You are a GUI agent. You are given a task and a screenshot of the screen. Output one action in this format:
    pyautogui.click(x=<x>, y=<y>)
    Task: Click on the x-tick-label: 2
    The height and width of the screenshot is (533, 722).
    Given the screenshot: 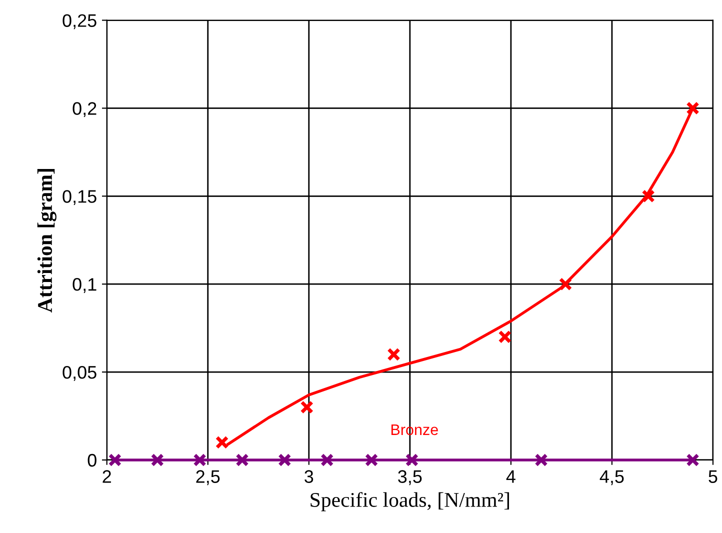 What is the action you would take?
    pyautogui.click(x=106, y=476)
    